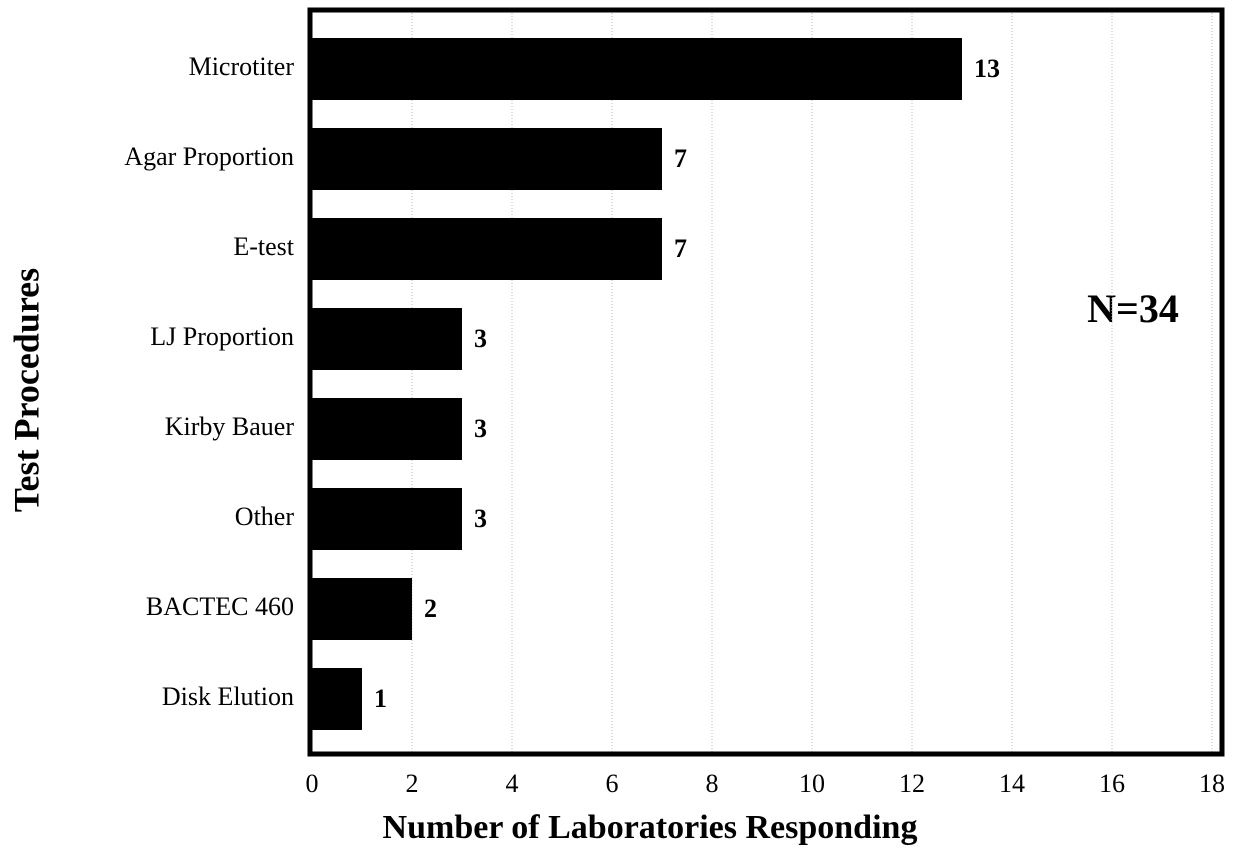 The image size is (1233, 854). Describe the element at coordinates (228, 696) in the screenshot. I see `y-tick-label: Disk Elution` at that location.